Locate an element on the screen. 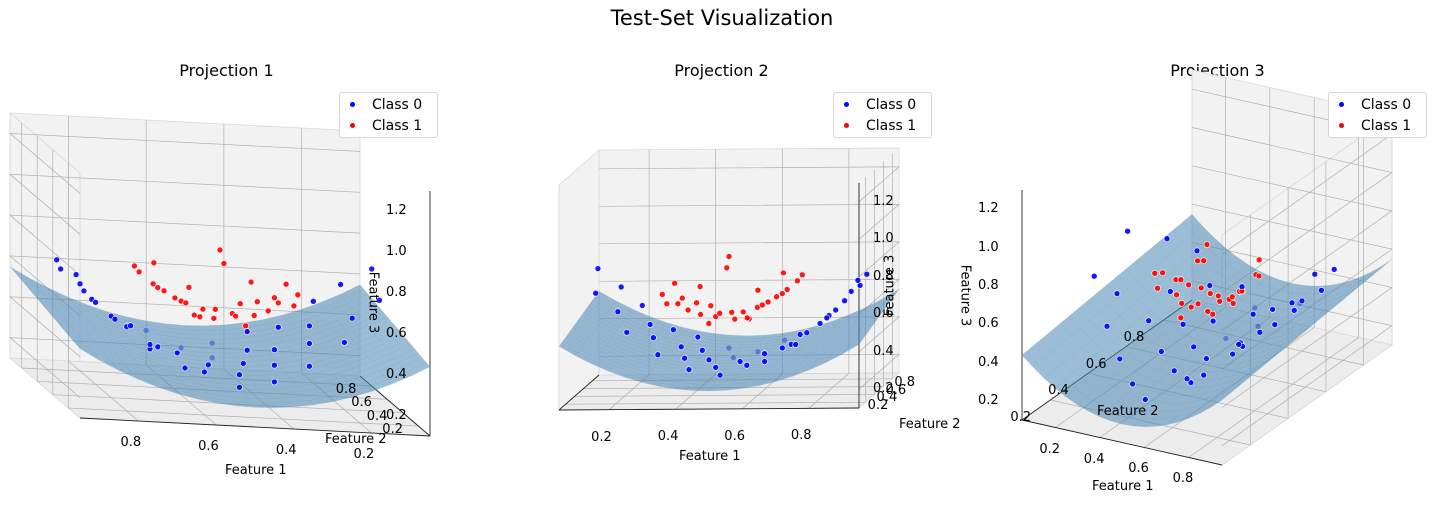 The height and width of the screenshot is (530, 1444). x-axis-title: Feature 1 is located at coordinates (710, 456).